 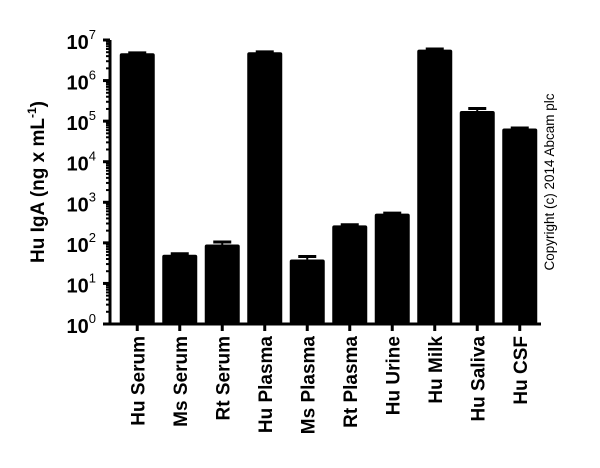 What do you see at coordinates (81, 202) in the screenshot?
I see `y-tick-label: 10³` at bounding box center [81, 202].